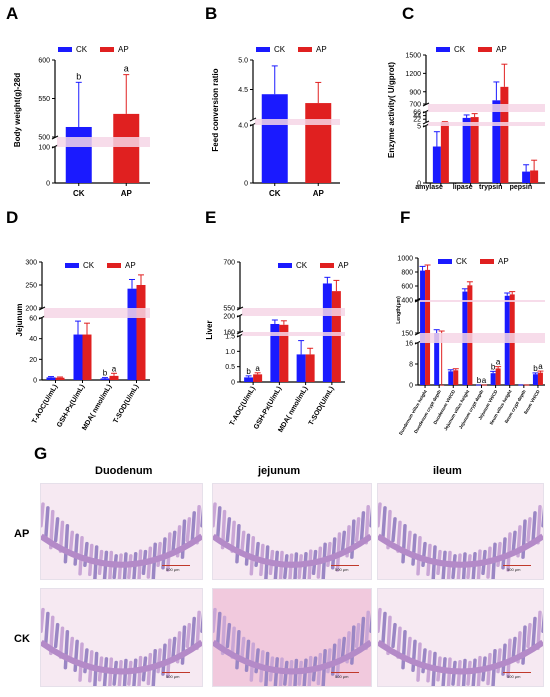 The height and width of the screenshot is (697, 550). What do you see at coordinates (82, 49) in the screenshot?
I see `chart-a-legend-label-ck: CK` at bounding box center [82, 49].